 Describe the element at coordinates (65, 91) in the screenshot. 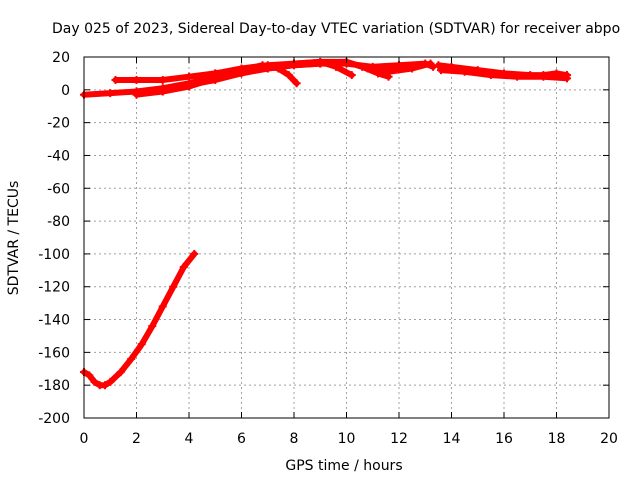

I see `y-tick-label: 0` at that location.